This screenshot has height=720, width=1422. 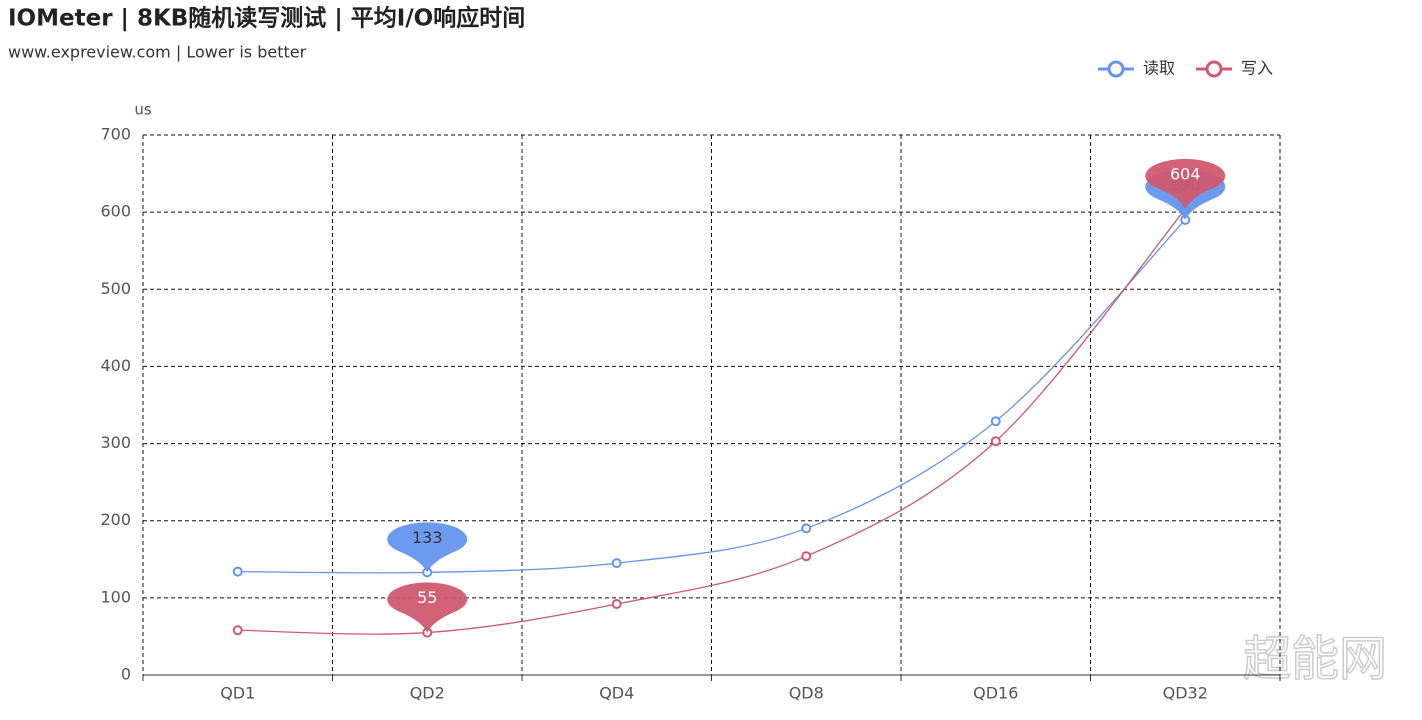 What do you see at coordinates (995, 693) in the screenshot?
I see `x-tick-label: QD16` at bounding box center [995, 693].